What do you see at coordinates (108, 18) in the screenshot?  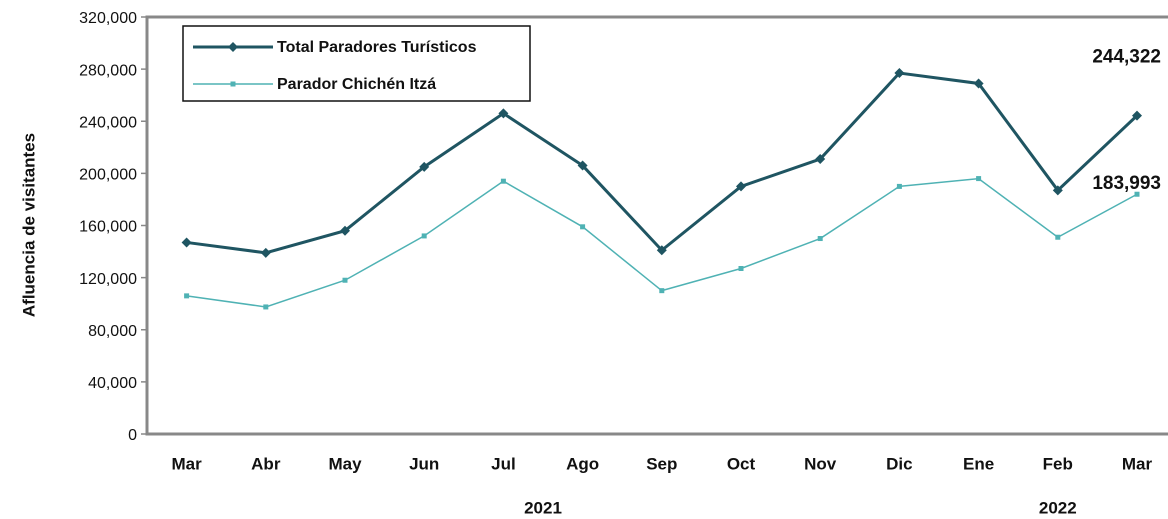 I see `y-tick-label: 320,000` at bounding box center [108, 18].